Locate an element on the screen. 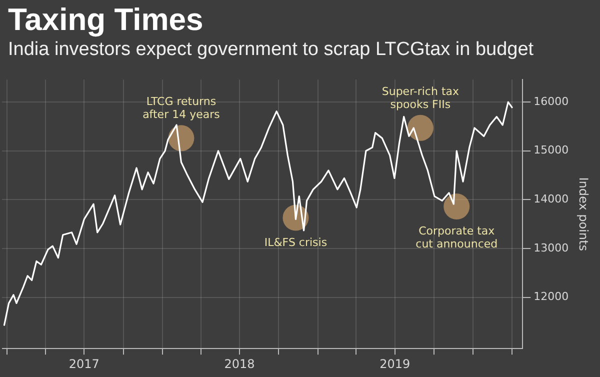 The image size is (600, 377). x-tick-label: 2019 is located at coordinates (395, 363).